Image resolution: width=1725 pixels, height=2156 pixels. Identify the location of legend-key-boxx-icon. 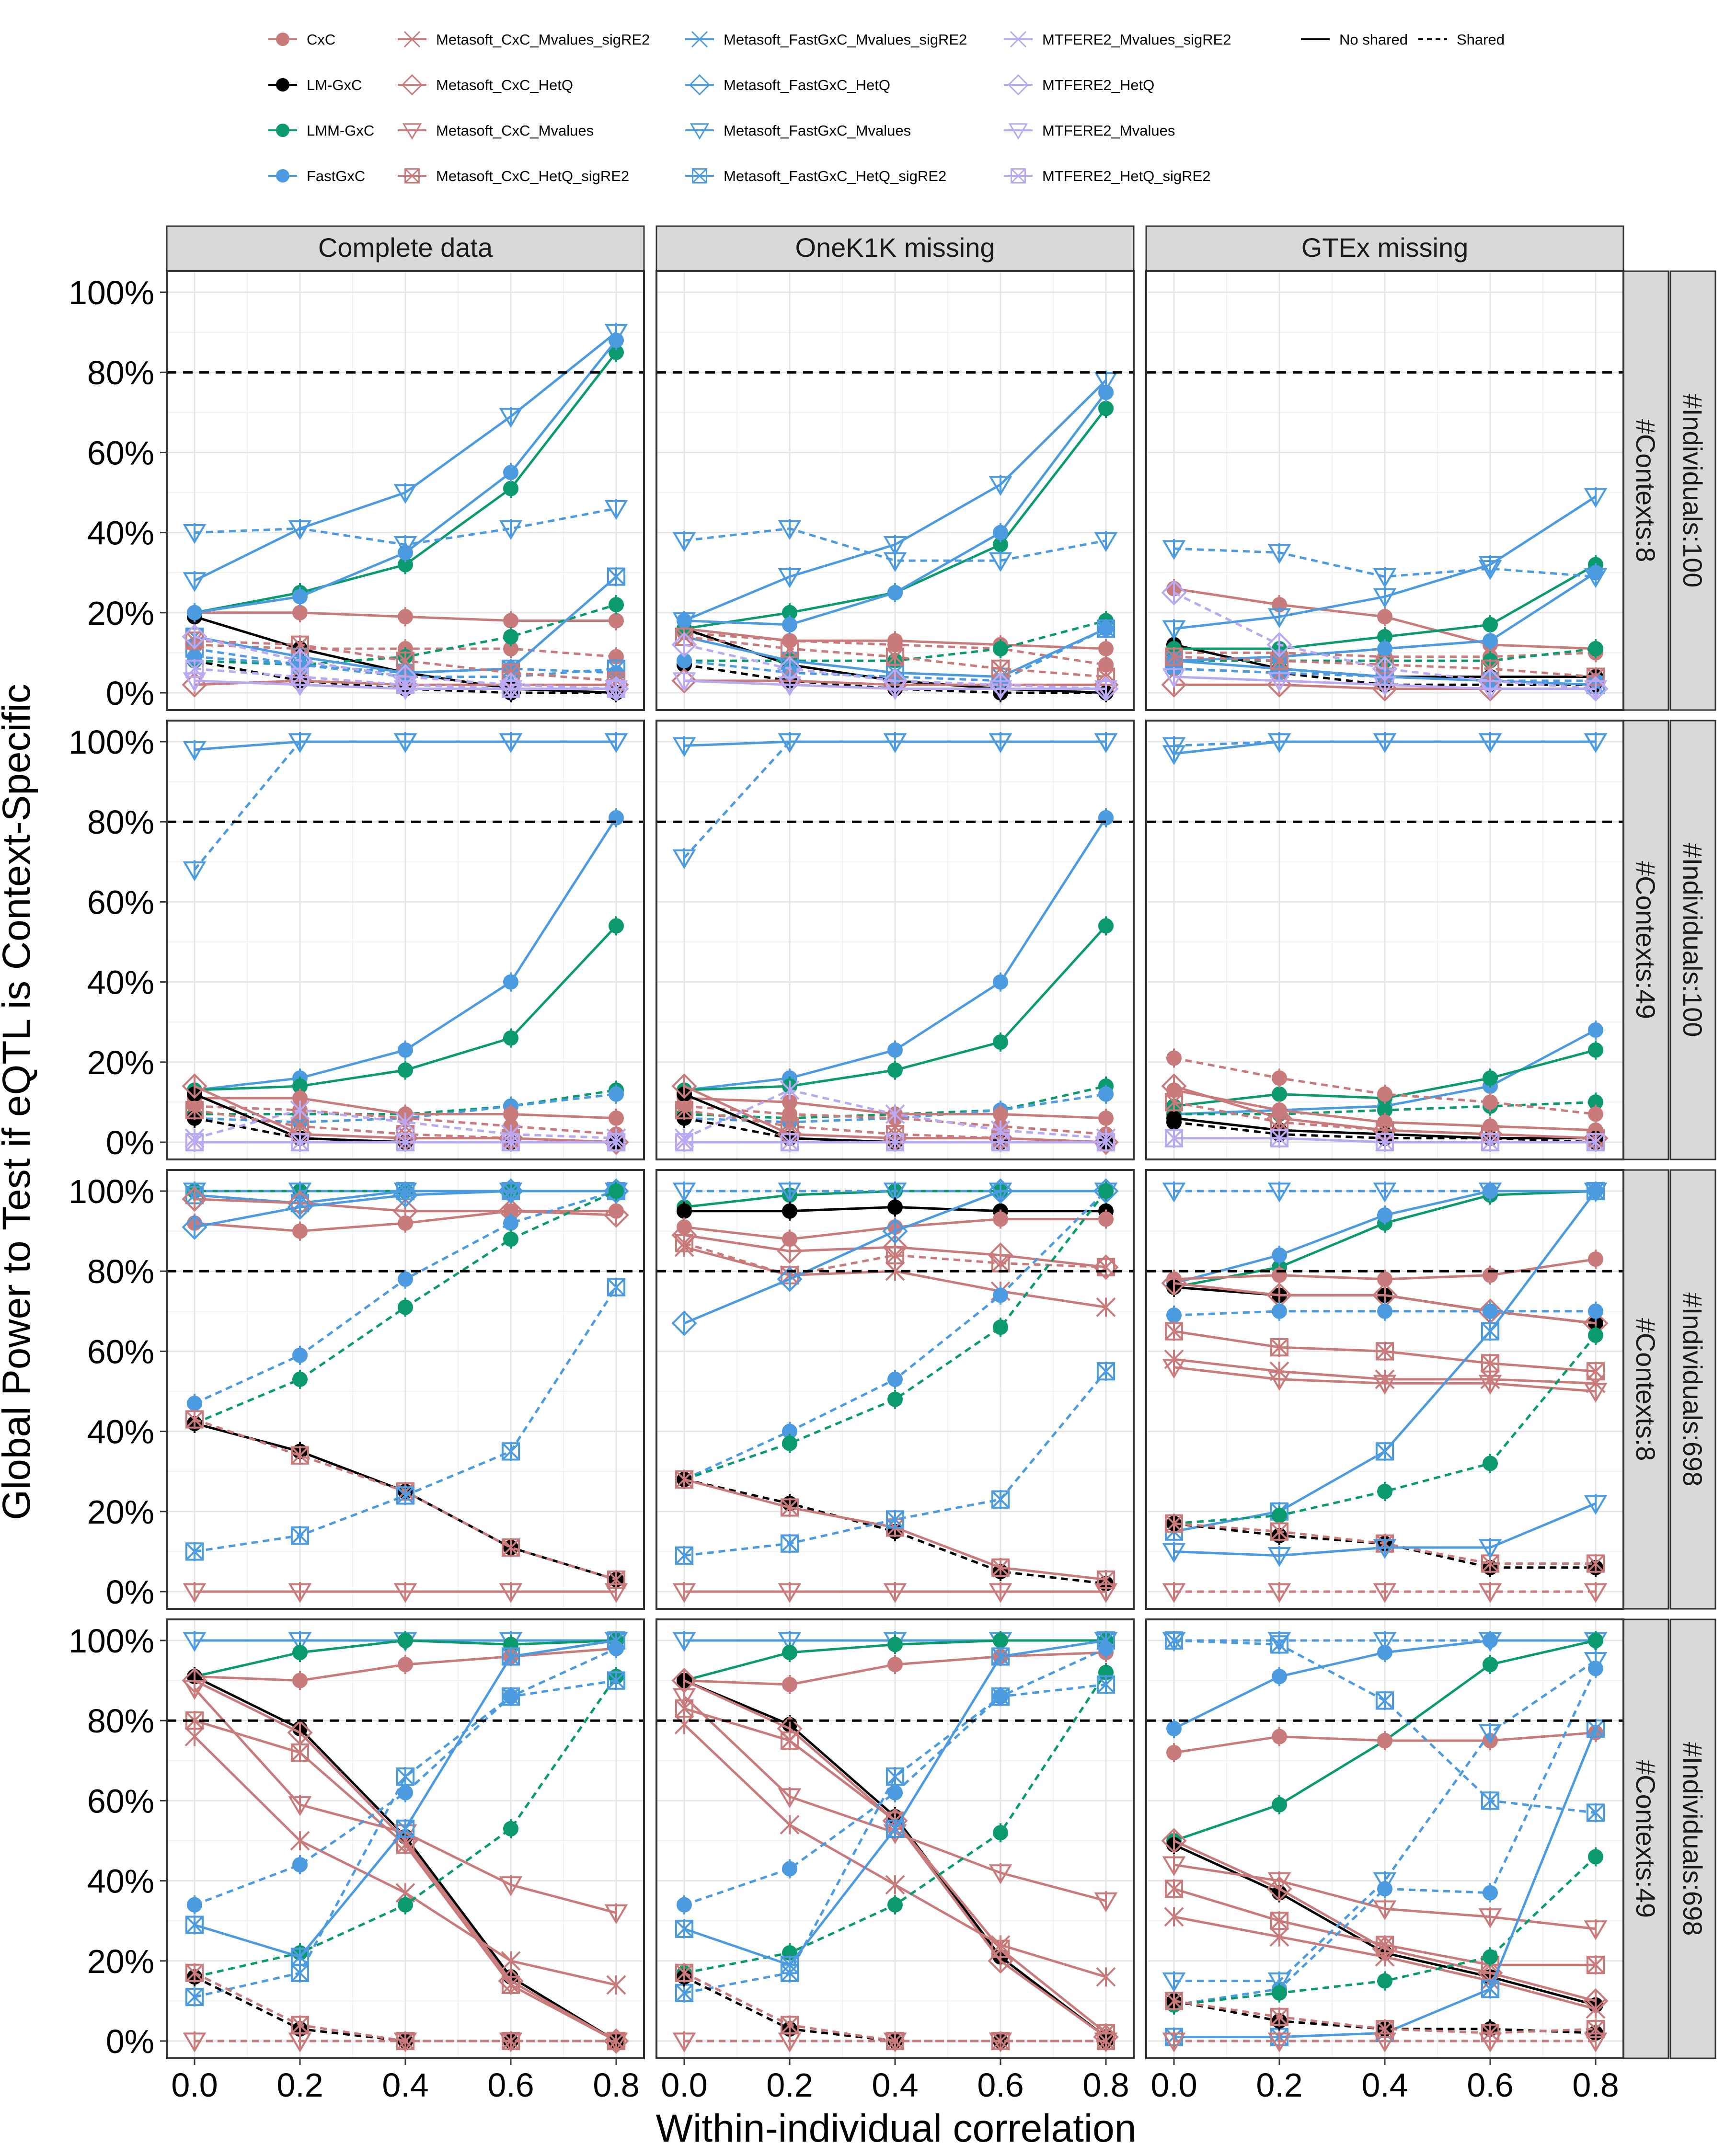
(412, 175).